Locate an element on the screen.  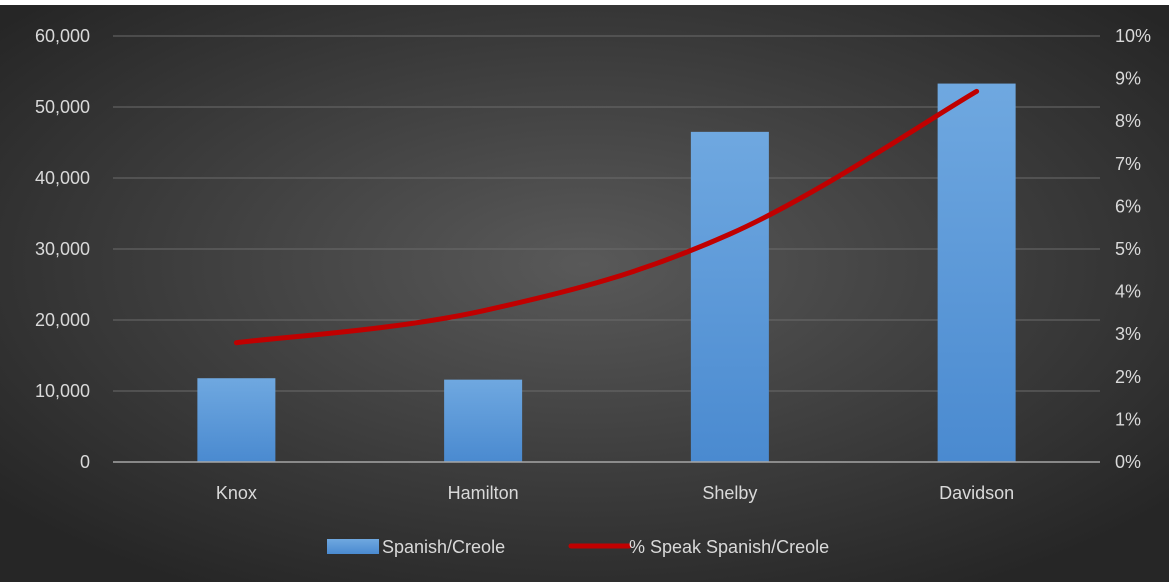
category-label: Shelby is located at coordinates (729, 493).